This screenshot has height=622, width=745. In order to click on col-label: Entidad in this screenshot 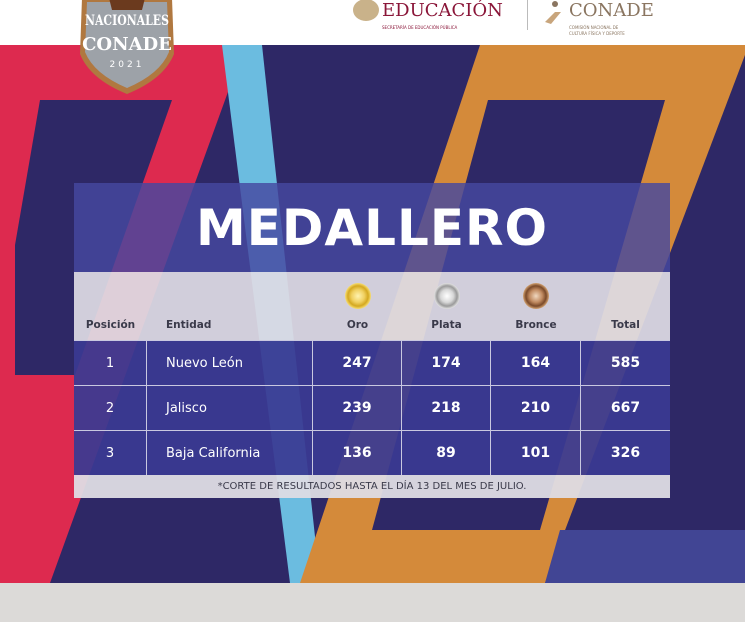, I will do `click(189, 325)`.